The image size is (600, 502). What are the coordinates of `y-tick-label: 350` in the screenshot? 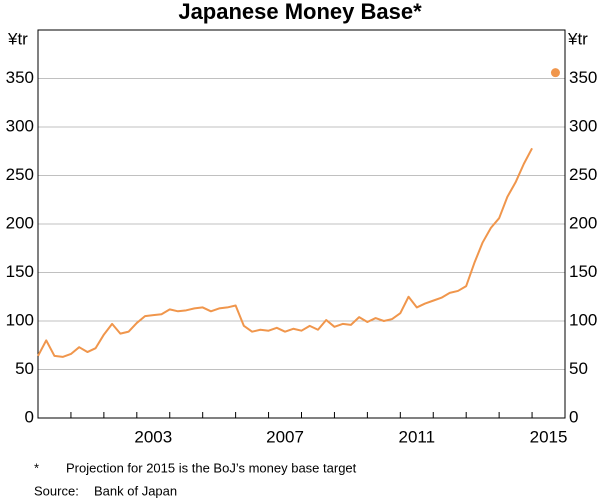 It's located at (20, 77).